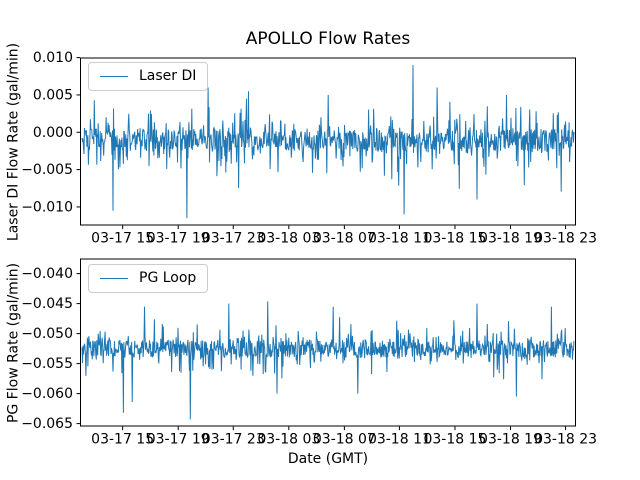  I want to click on y-tick-label: −0.045, so click(47, 304).